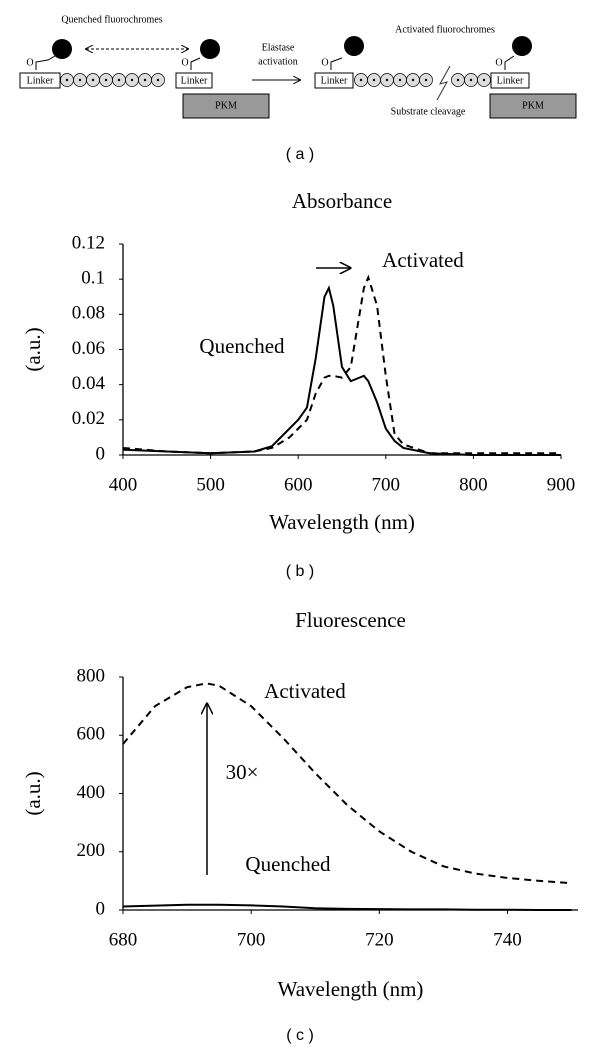 The image size is (600, 1052). I want to click on y-tick-label: 600, so click(91, 734).